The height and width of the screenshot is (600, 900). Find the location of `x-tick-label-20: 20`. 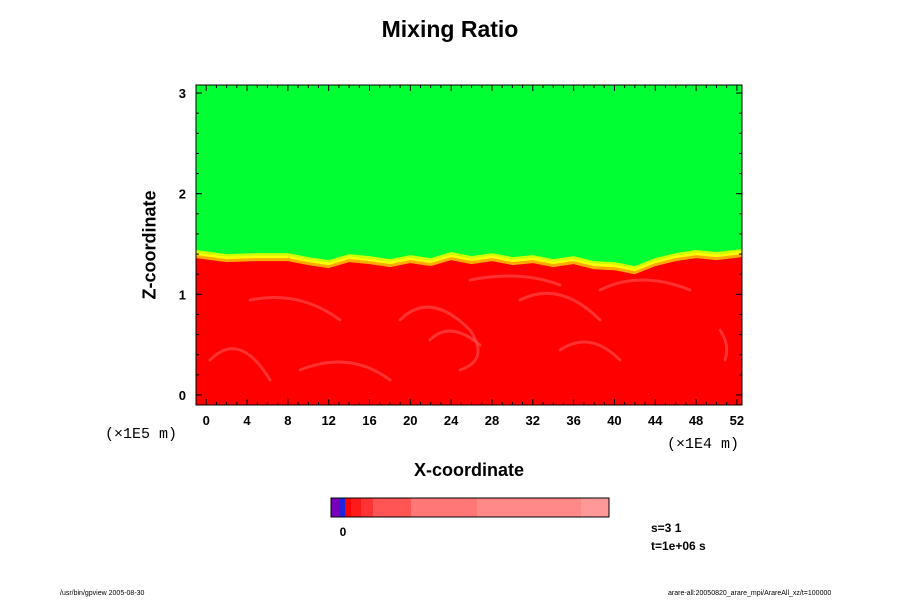

x-tick-label-20: 20 is located at coordinates (410, 420).